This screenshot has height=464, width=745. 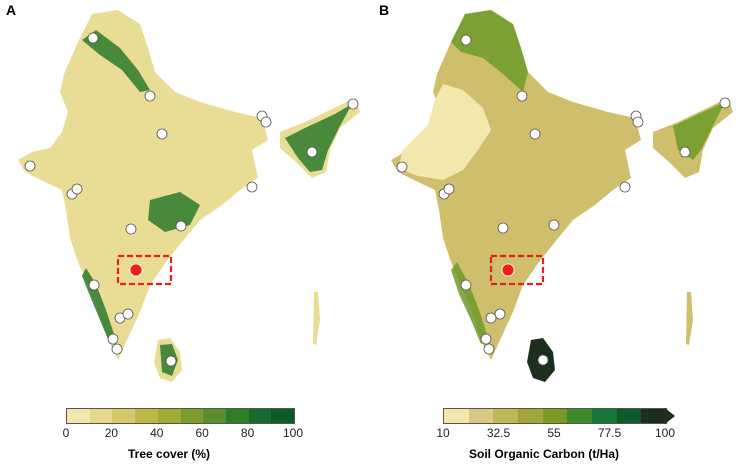 What do you see at coordinates (489, 51) in the screenshot?
I see `himalaya-high-carbon` at bounding box center [489, 51].